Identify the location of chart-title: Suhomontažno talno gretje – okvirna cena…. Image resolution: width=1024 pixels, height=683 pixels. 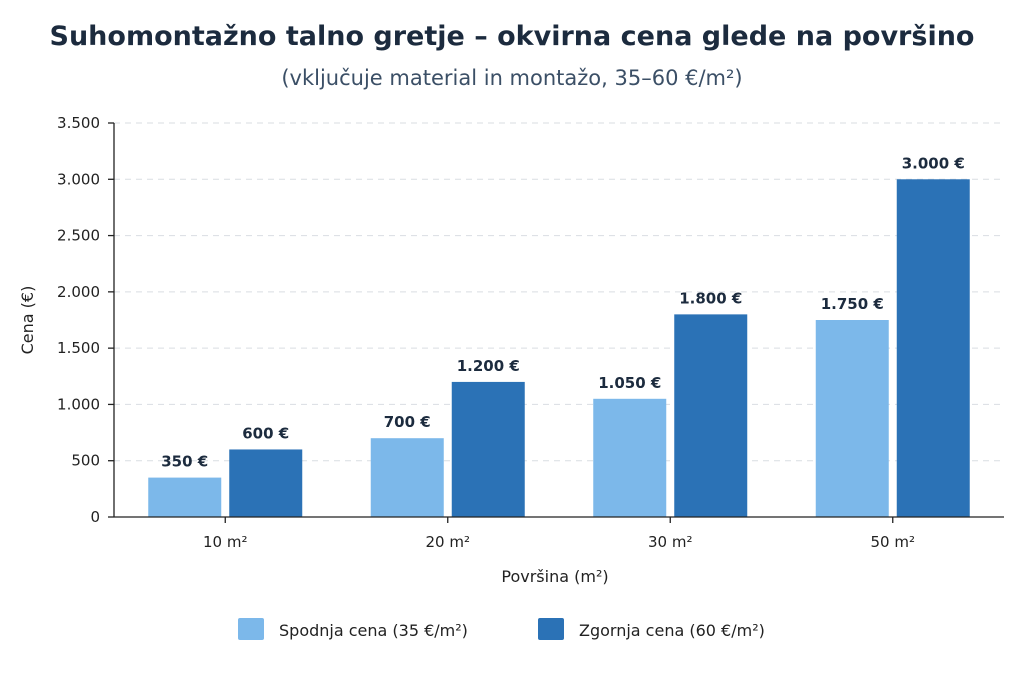
(512, 36).